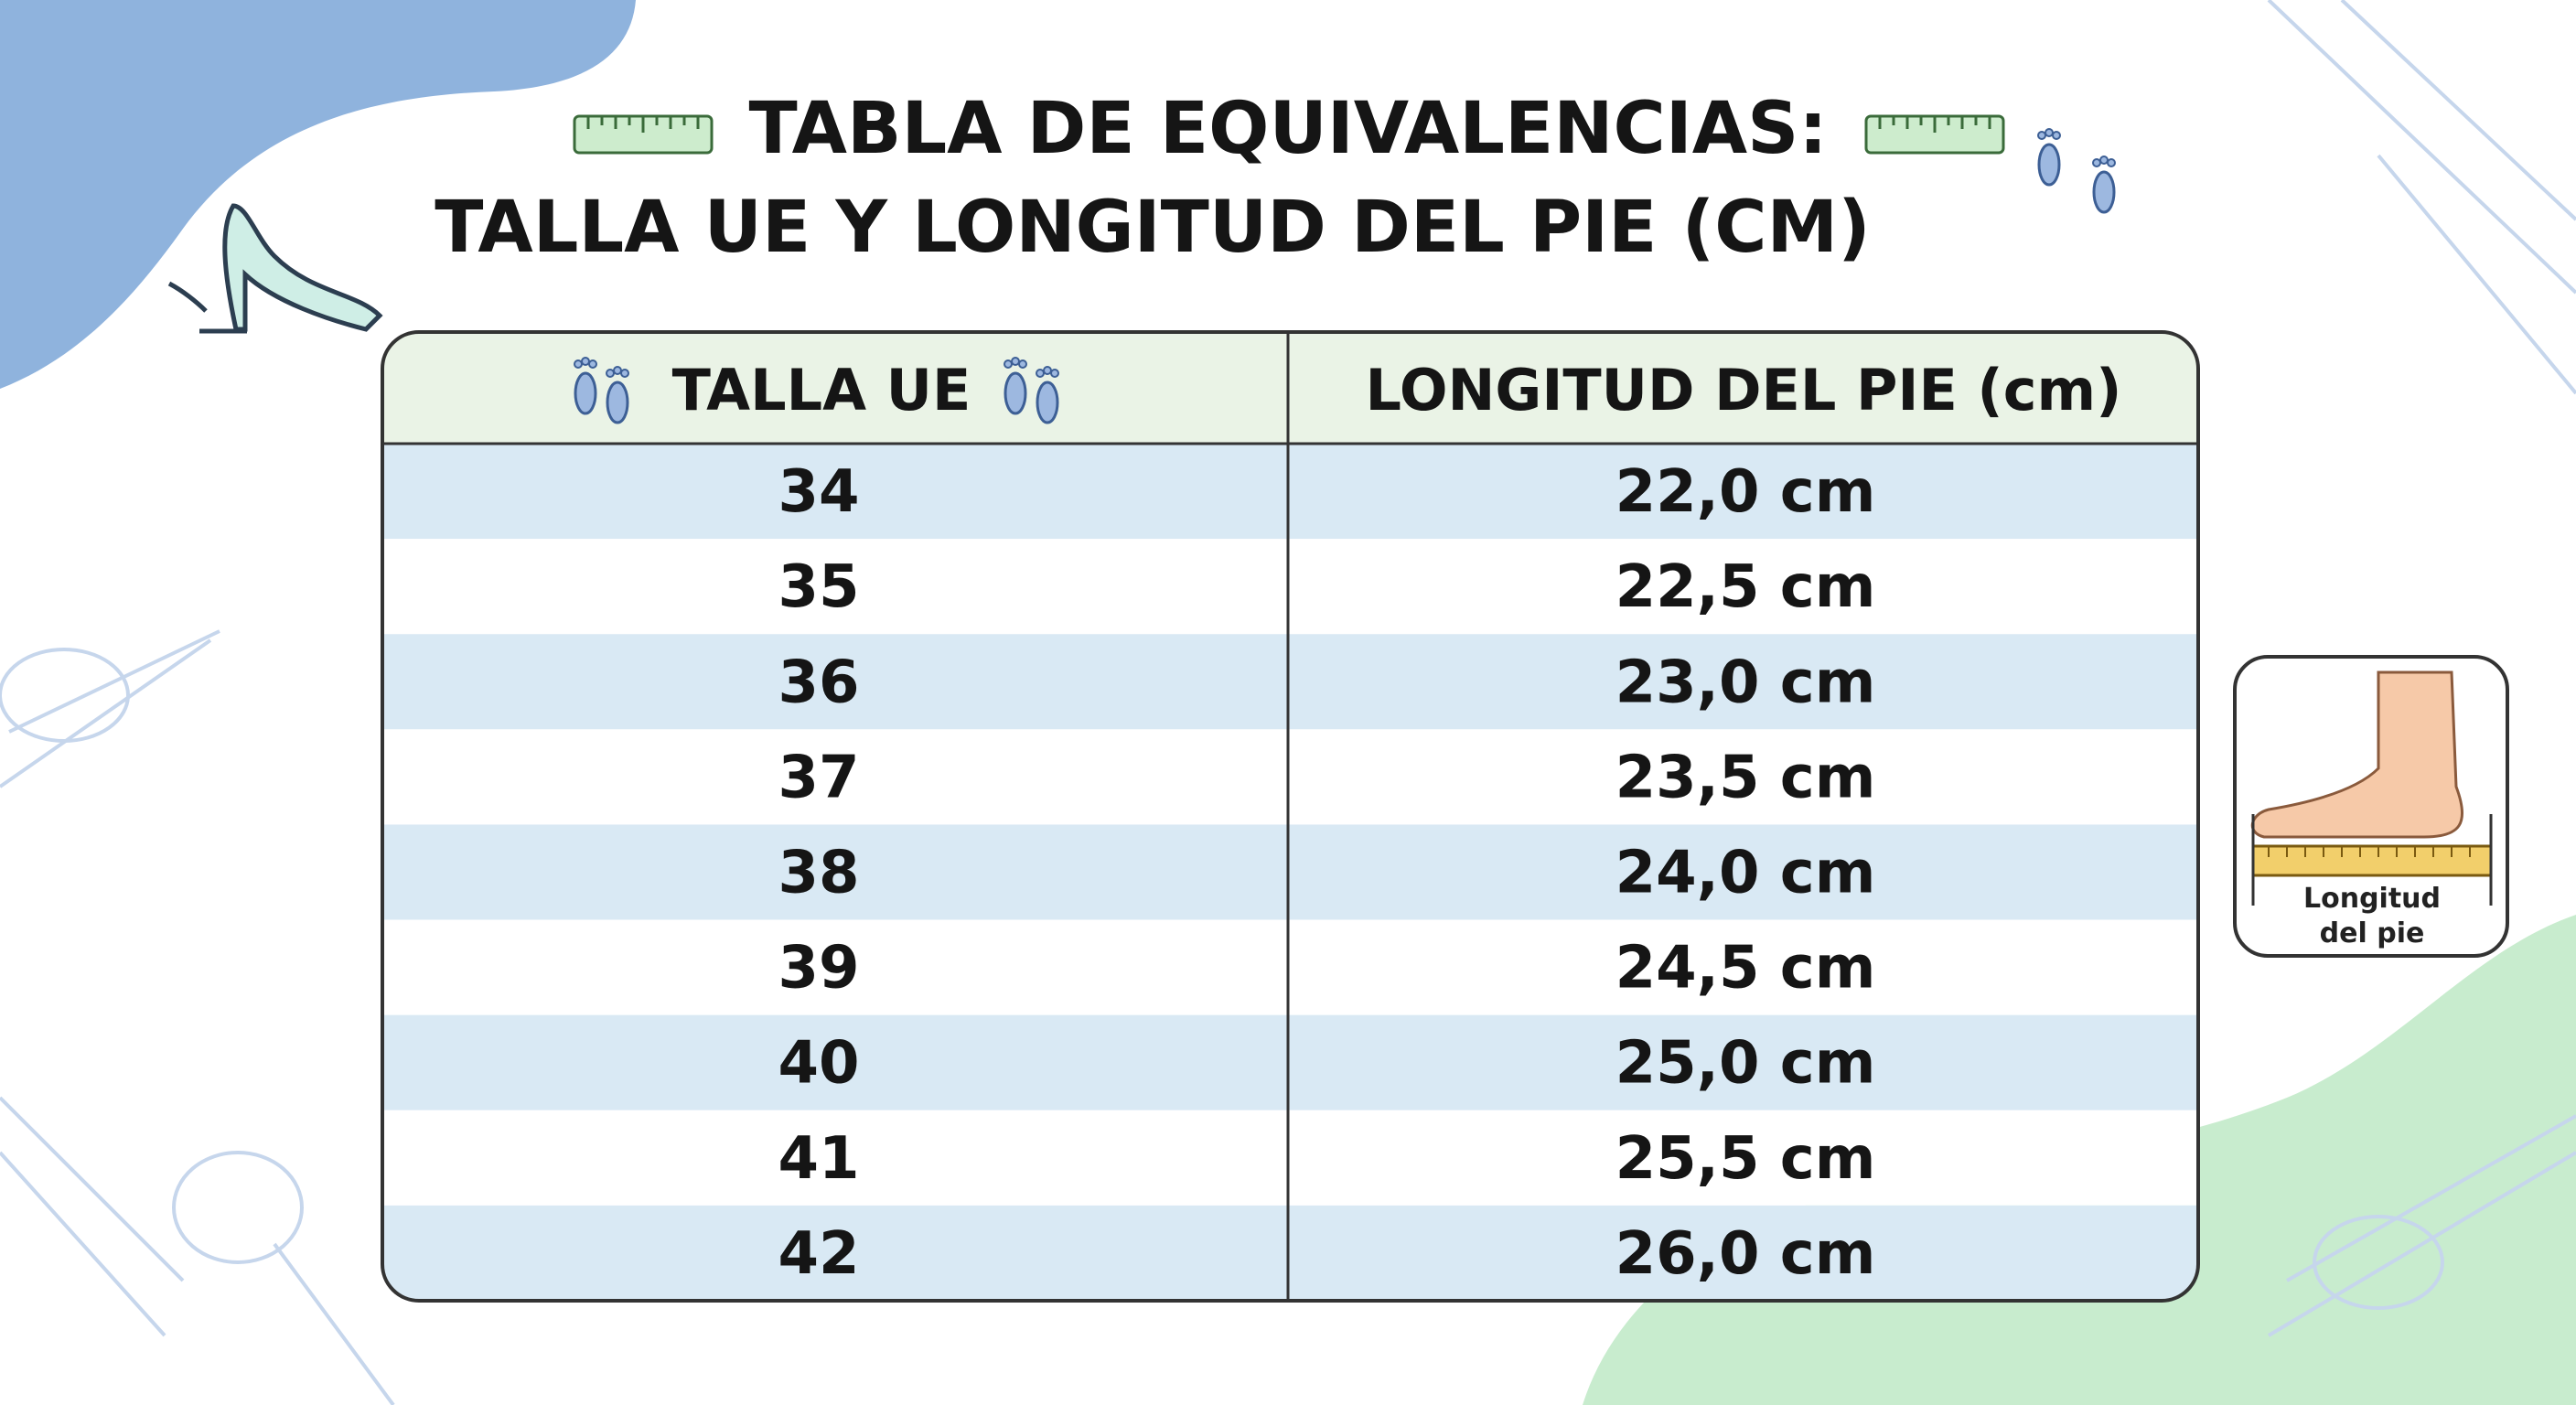 The image size is (2576, 1405). I want to click on length-cell: 24,0 cm, so click(1746, 873).